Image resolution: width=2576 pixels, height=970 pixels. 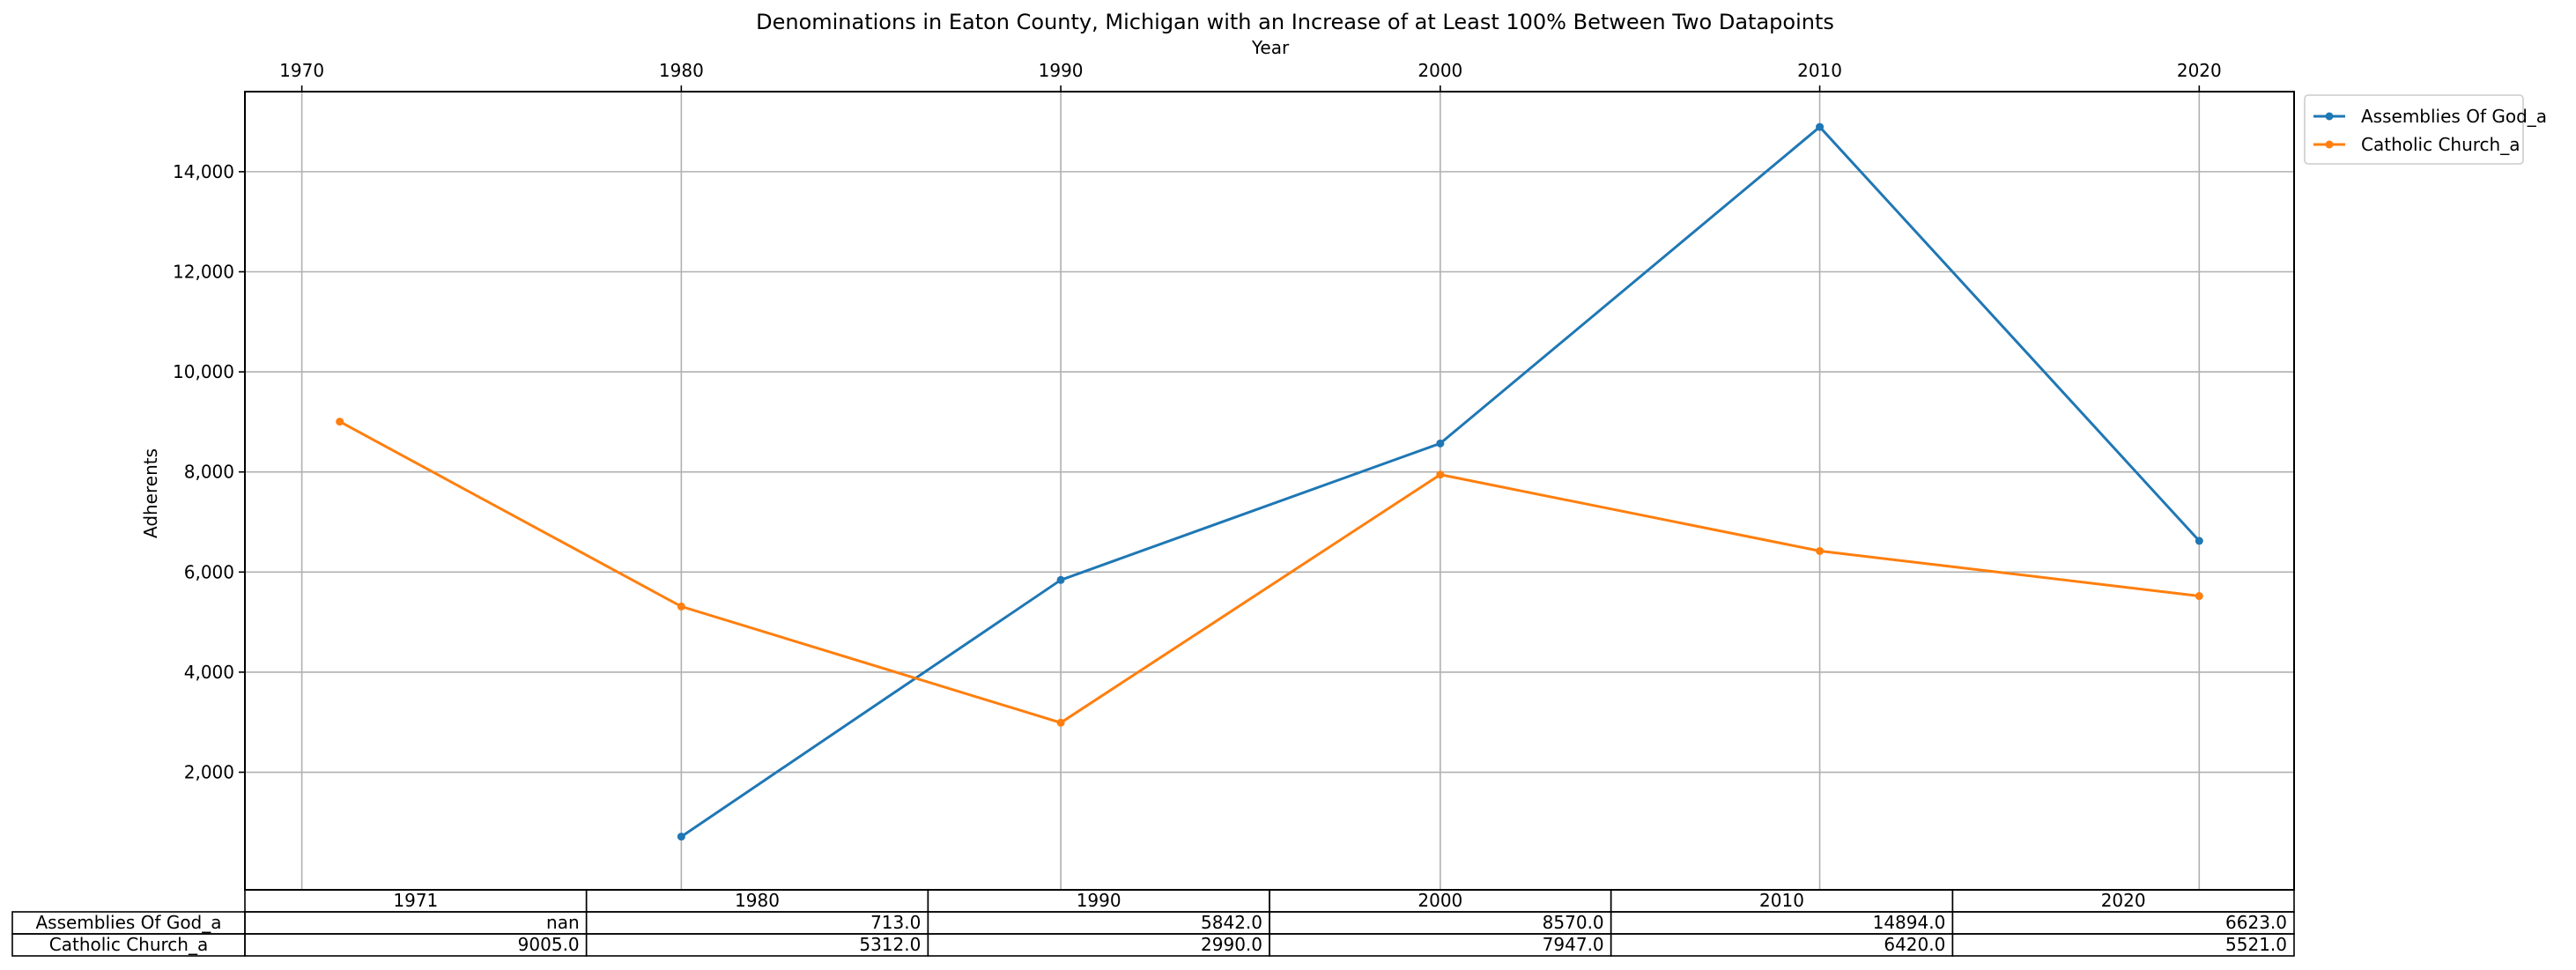 What do you see at coordinates (1231, 944) in the screenshot?
I see `table-cell-value: 2990.0` at bounding box center [1231, 944].